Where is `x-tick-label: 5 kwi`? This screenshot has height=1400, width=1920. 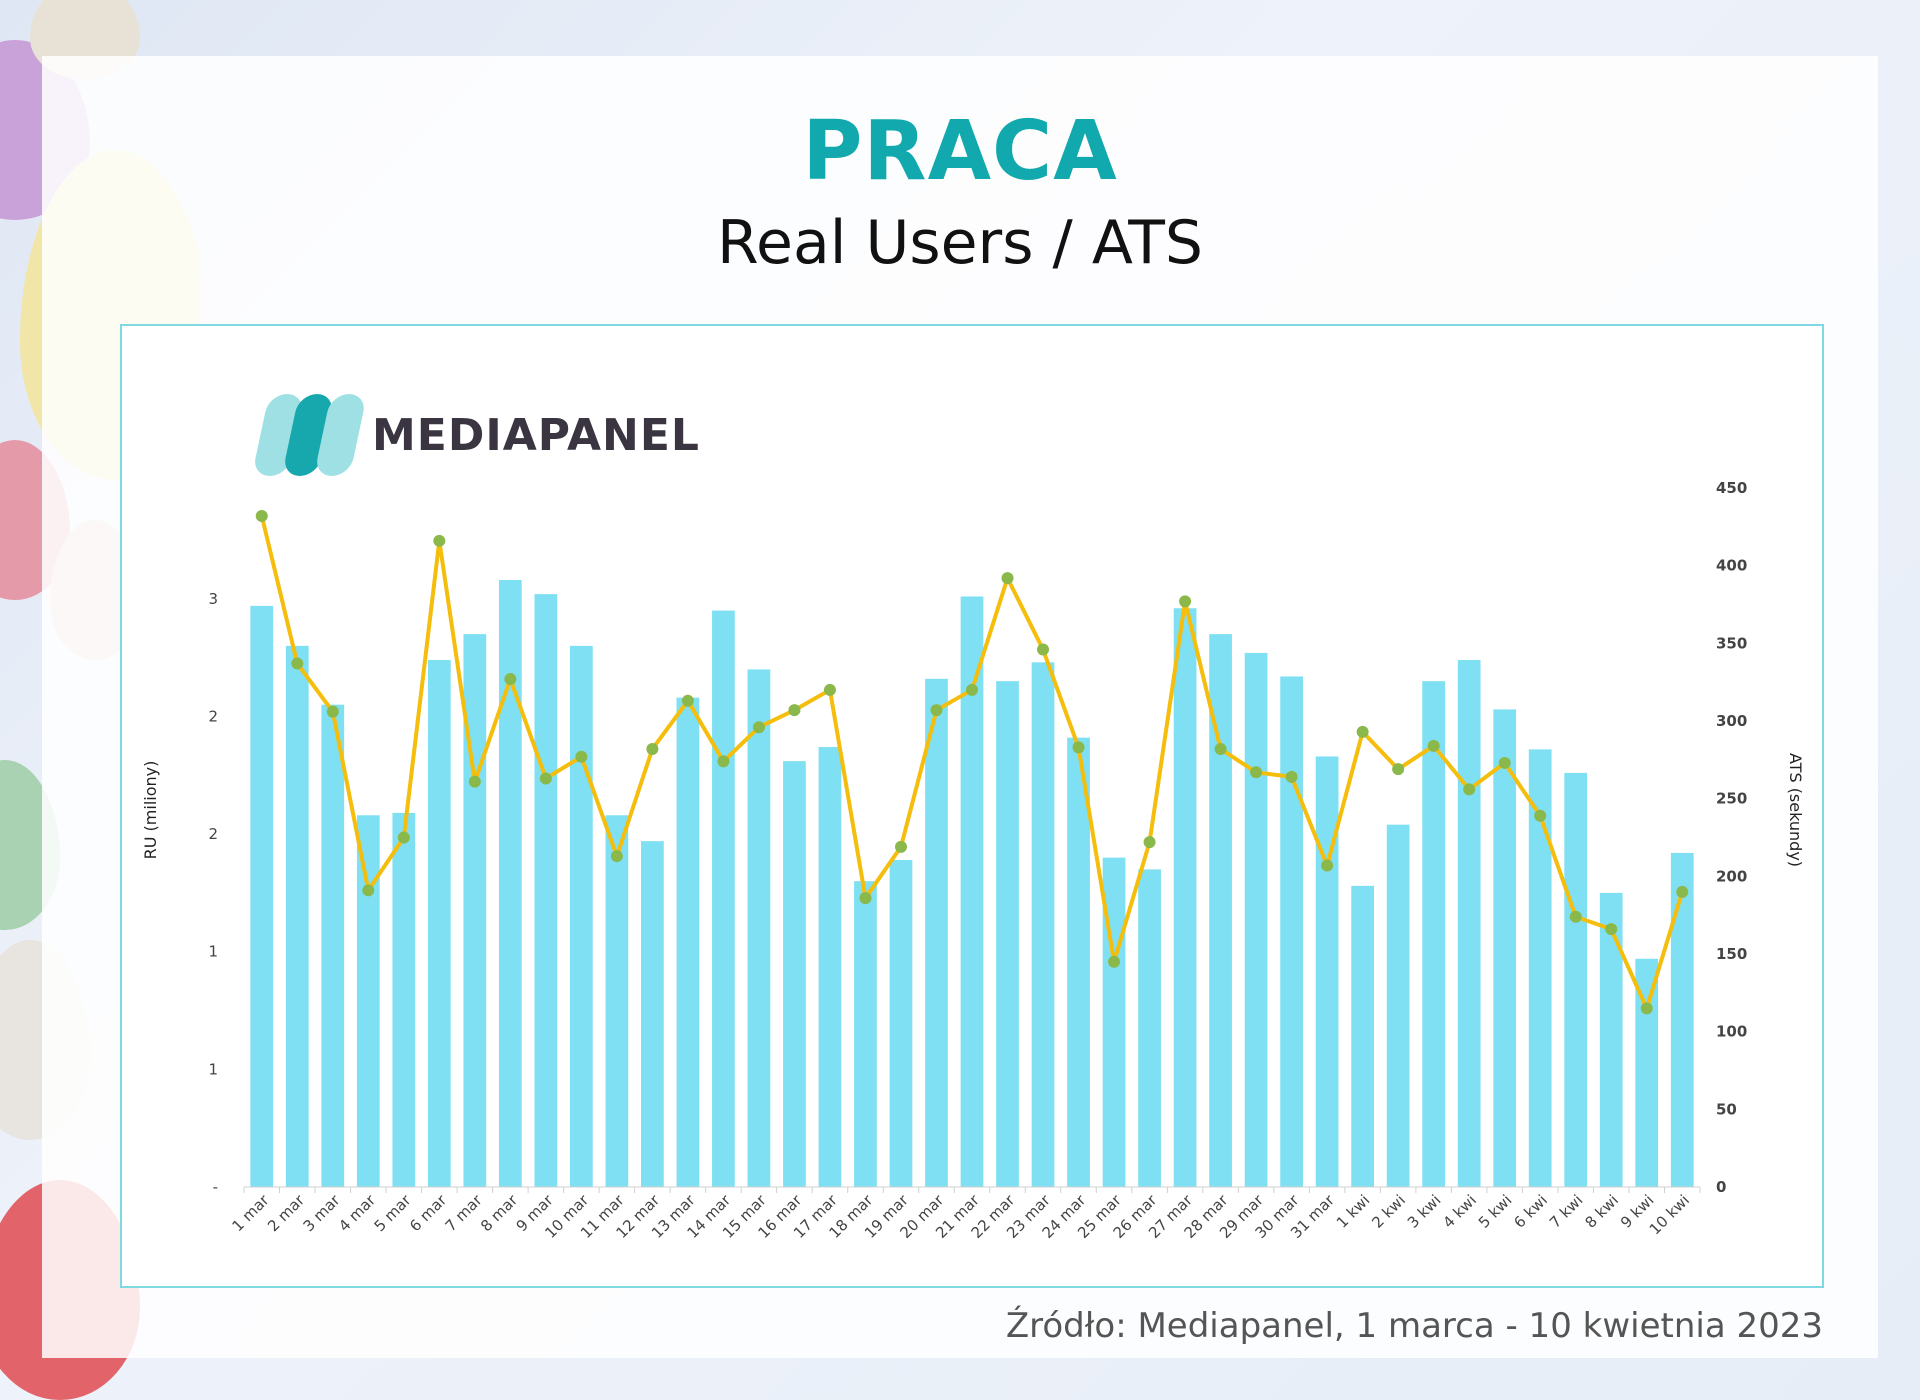 x-tick-label: 5 kwi is located at coordinates (1495, 1211).